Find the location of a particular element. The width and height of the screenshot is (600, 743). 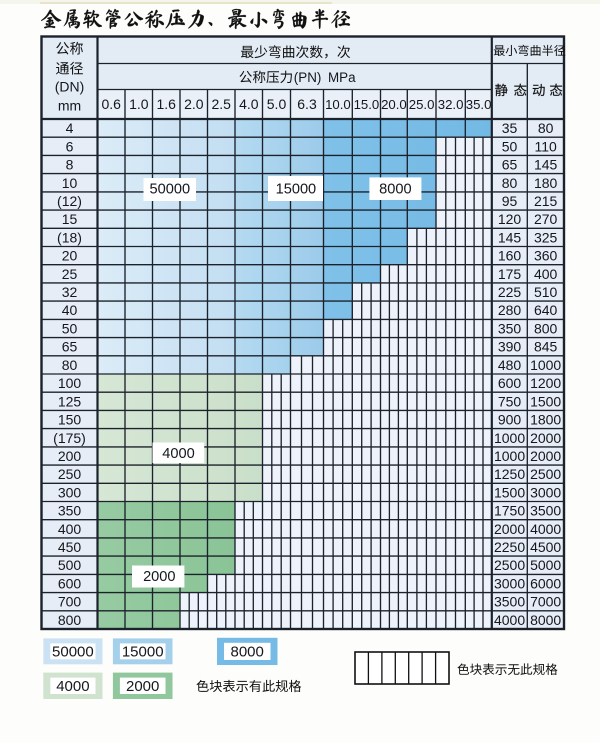

svg-text: 1.6 is located at coordinates (166, 104).